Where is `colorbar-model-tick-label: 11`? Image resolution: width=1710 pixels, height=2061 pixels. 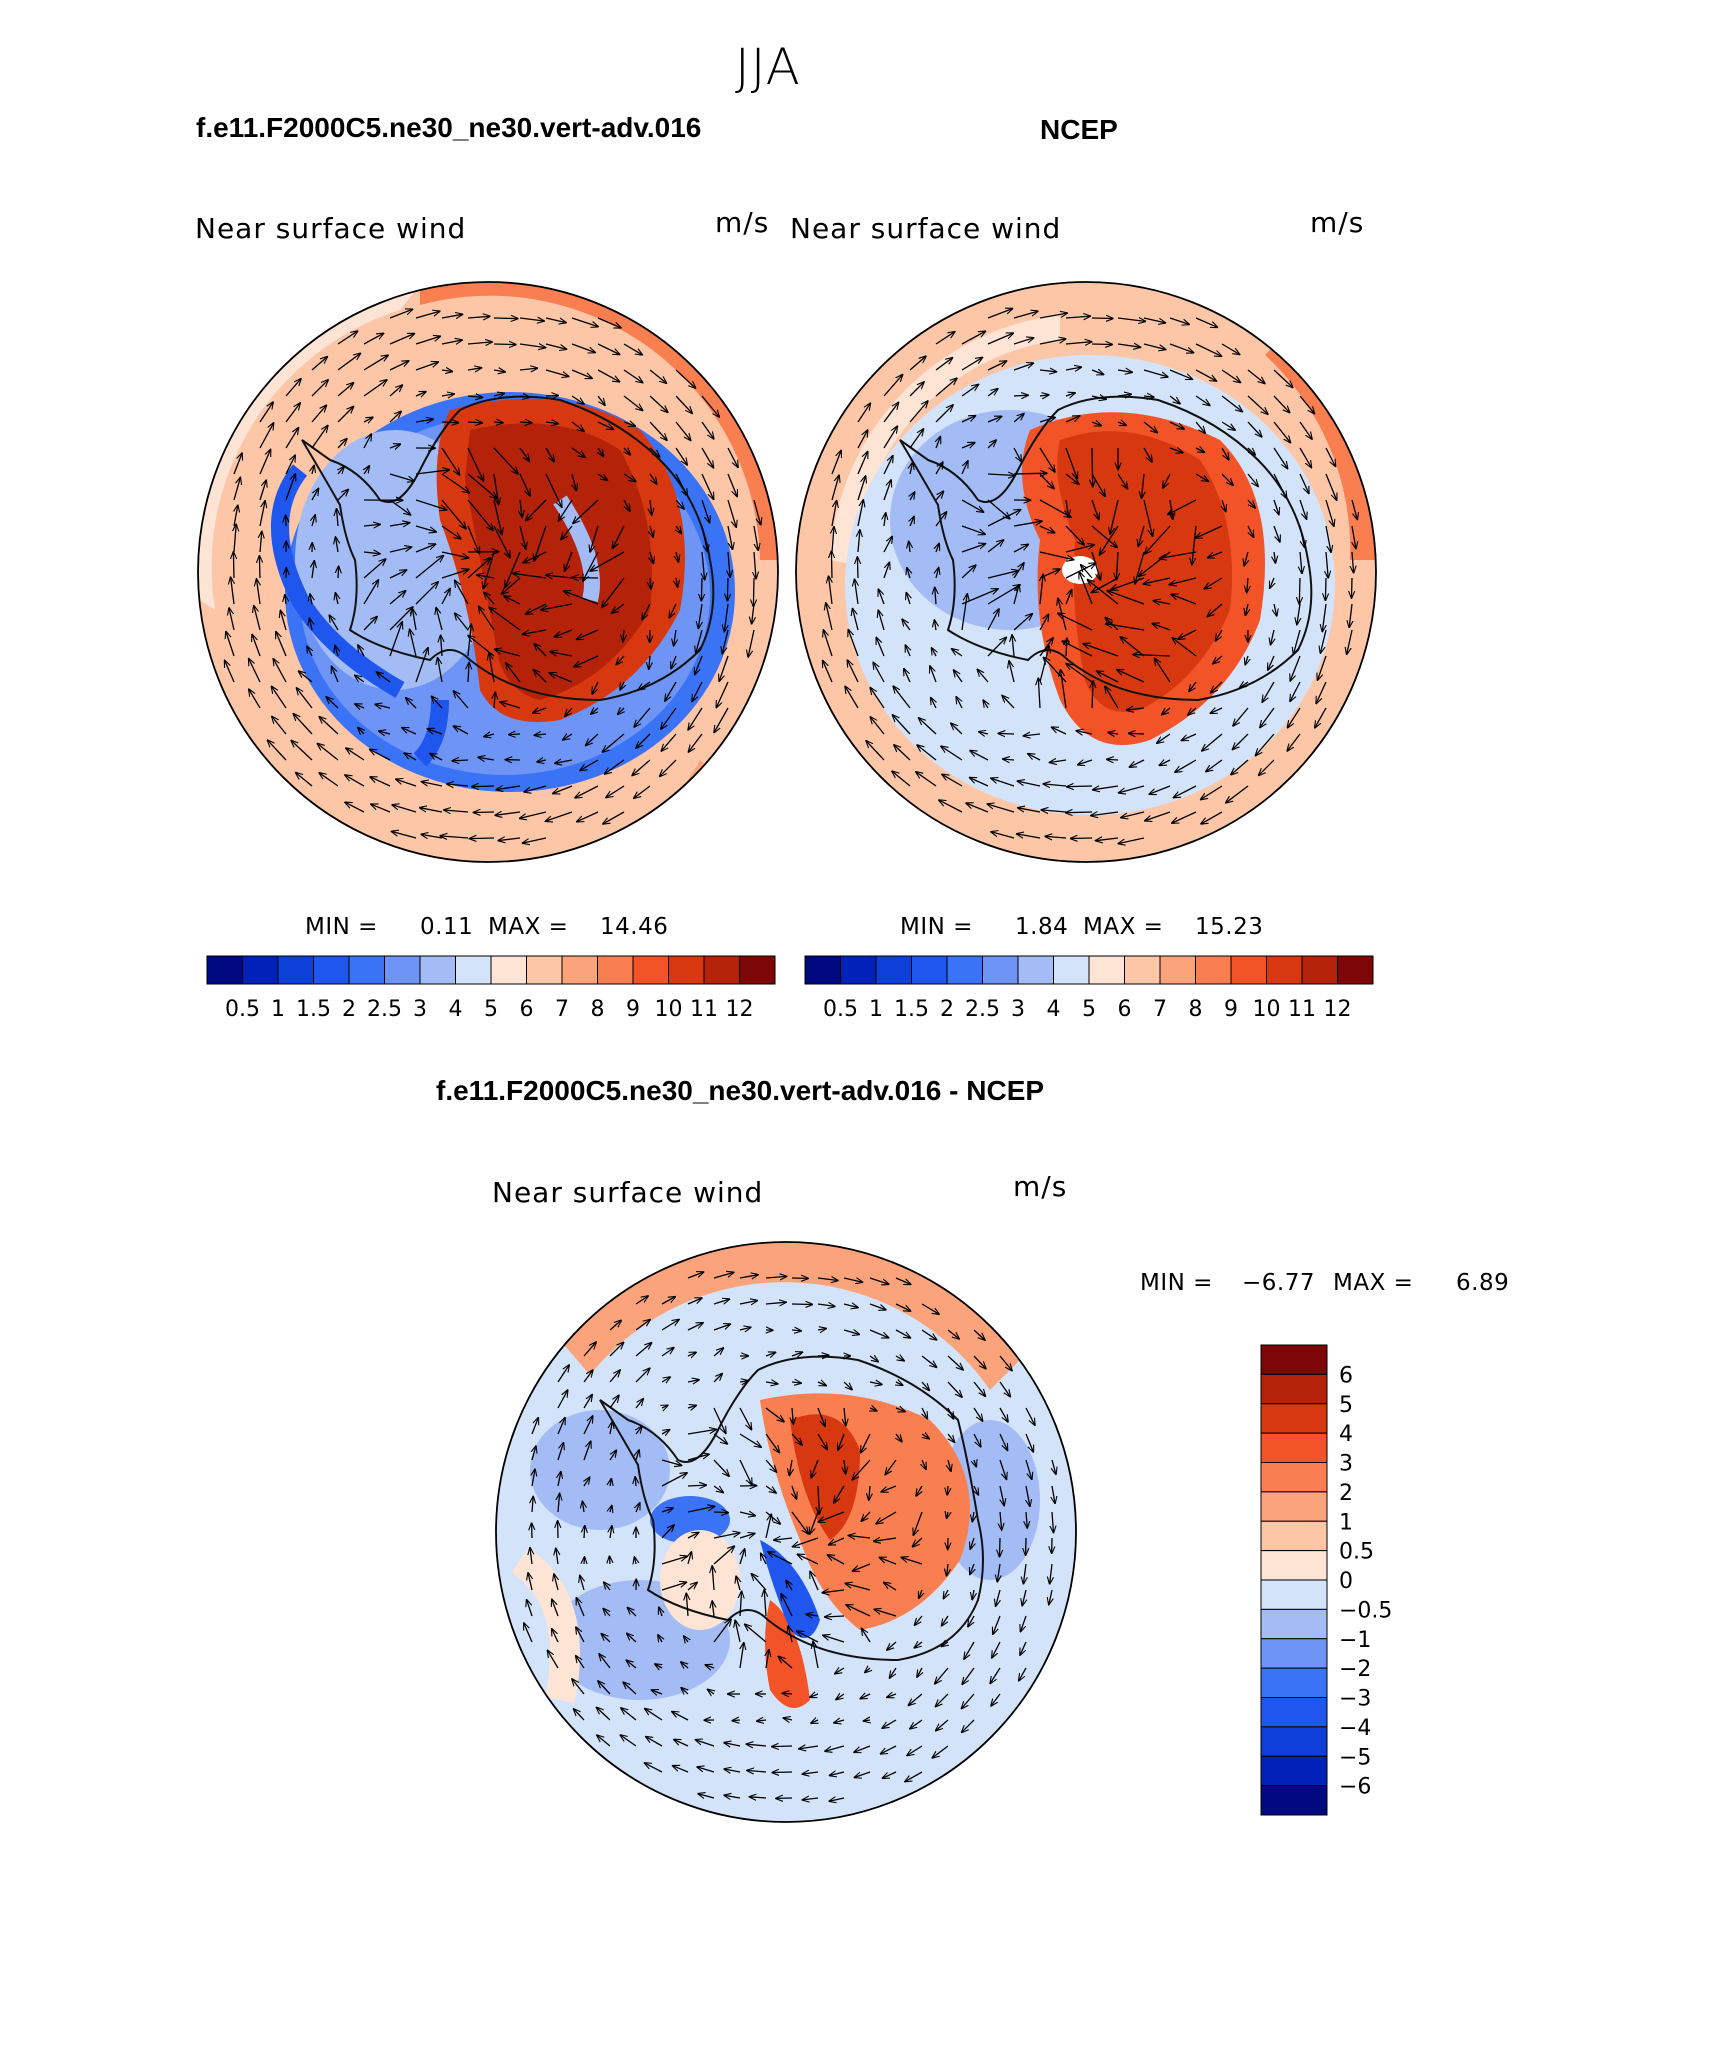
colorbar-model-tick-label: 11 is located at coordinates (704, 1009).